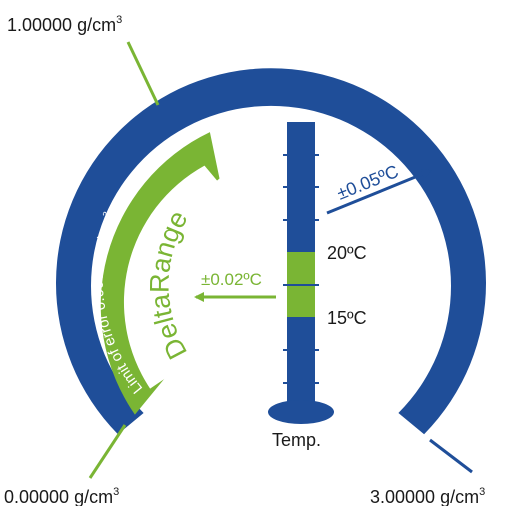 The width and height of the screenshot is (513, 506). What do you see at coordinates (176, 277) in the screenshot?
I see `deltarange-inner-band` at bounding box center [176, 277].